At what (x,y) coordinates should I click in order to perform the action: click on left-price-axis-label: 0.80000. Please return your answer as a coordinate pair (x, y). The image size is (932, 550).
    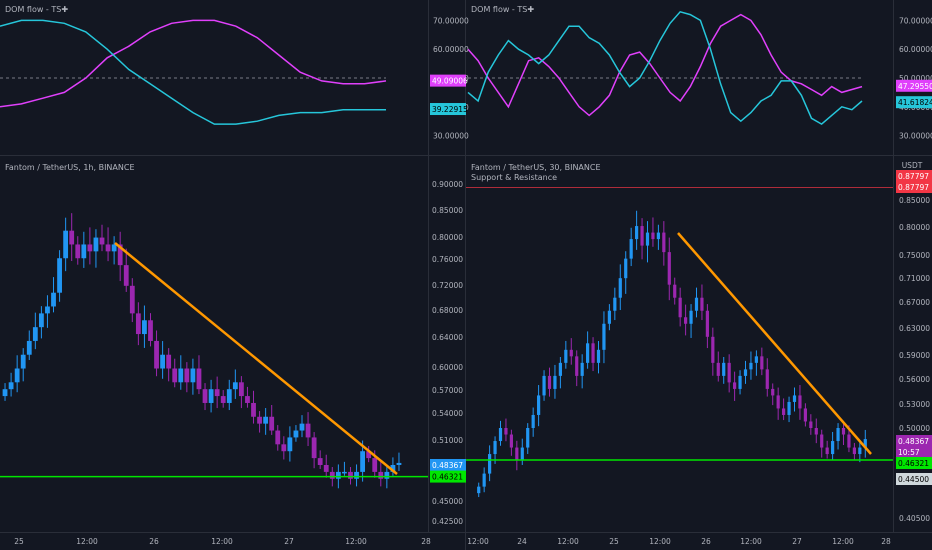
    Looking at the image, I should click on (447, 237).